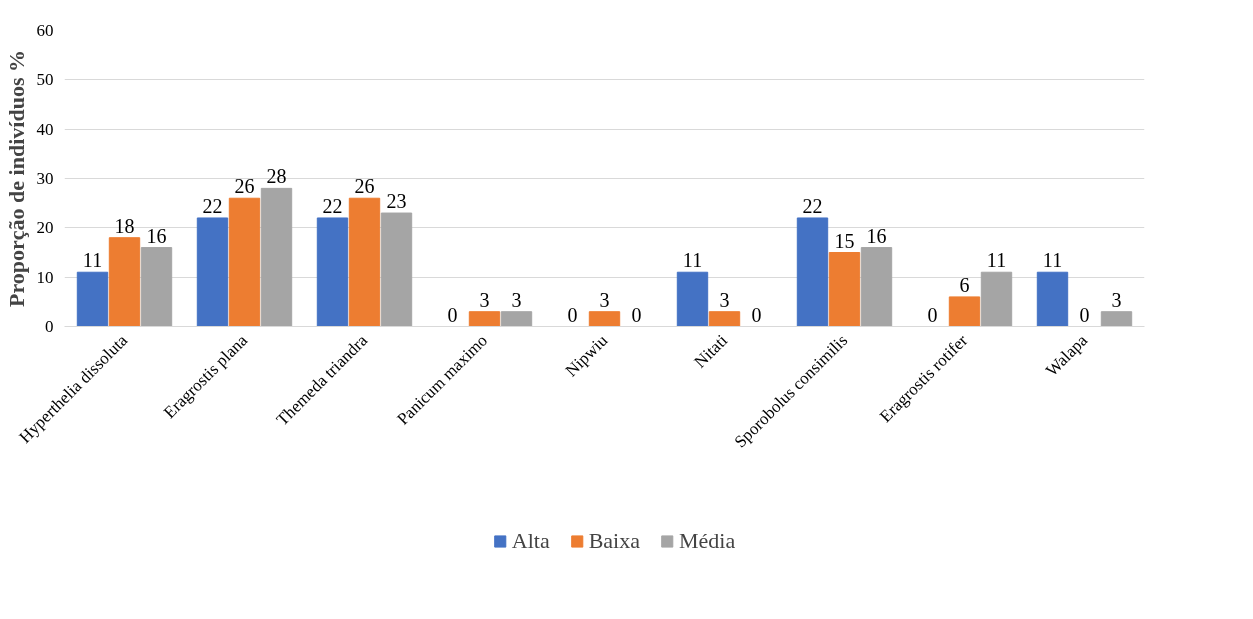 The image size is (1253, 619). What do you see at coordinates (276, 176) in the screenshot?
I see `data-label: 28` at bounding box center [276, 176].